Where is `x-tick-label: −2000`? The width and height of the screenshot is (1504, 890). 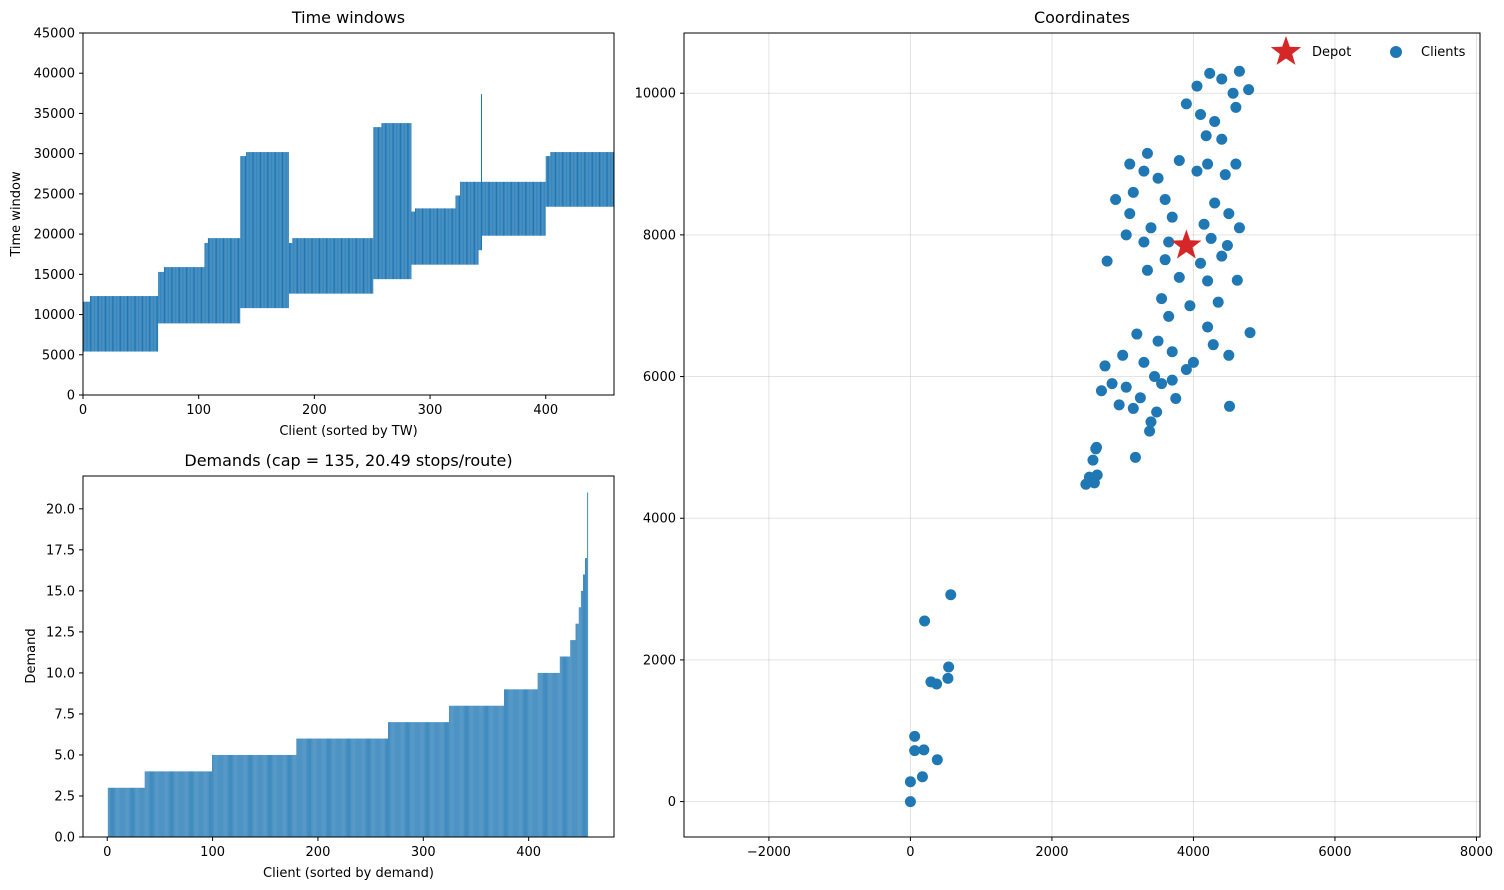 x-tick-label: −2000 is located at coordinates (769, 852).